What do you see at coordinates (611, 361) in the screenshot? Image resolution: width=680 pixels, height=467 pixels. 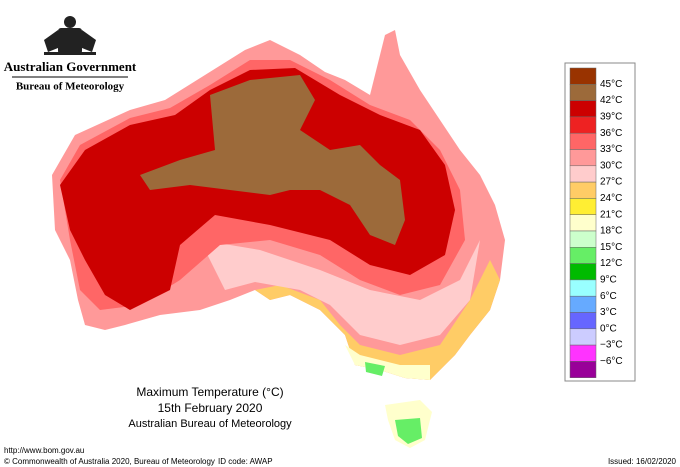 I see `legend-label: −6°C` at bounding box center [611, 361].